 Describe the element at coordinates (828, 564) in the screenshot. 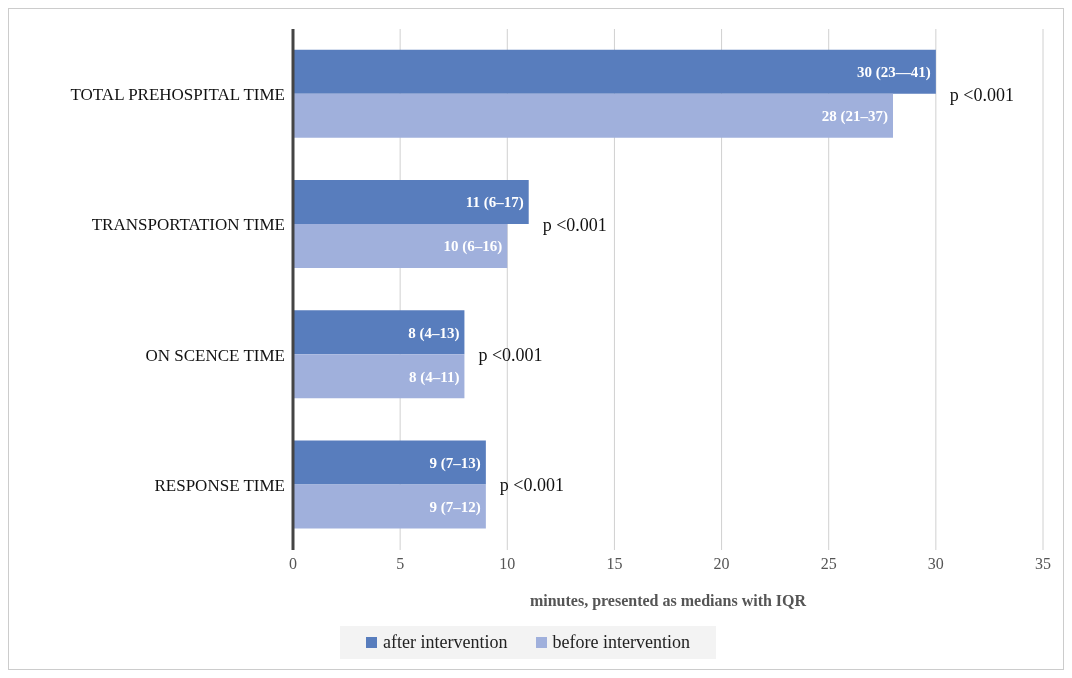

I see `x-tick-label: 25` at that location.